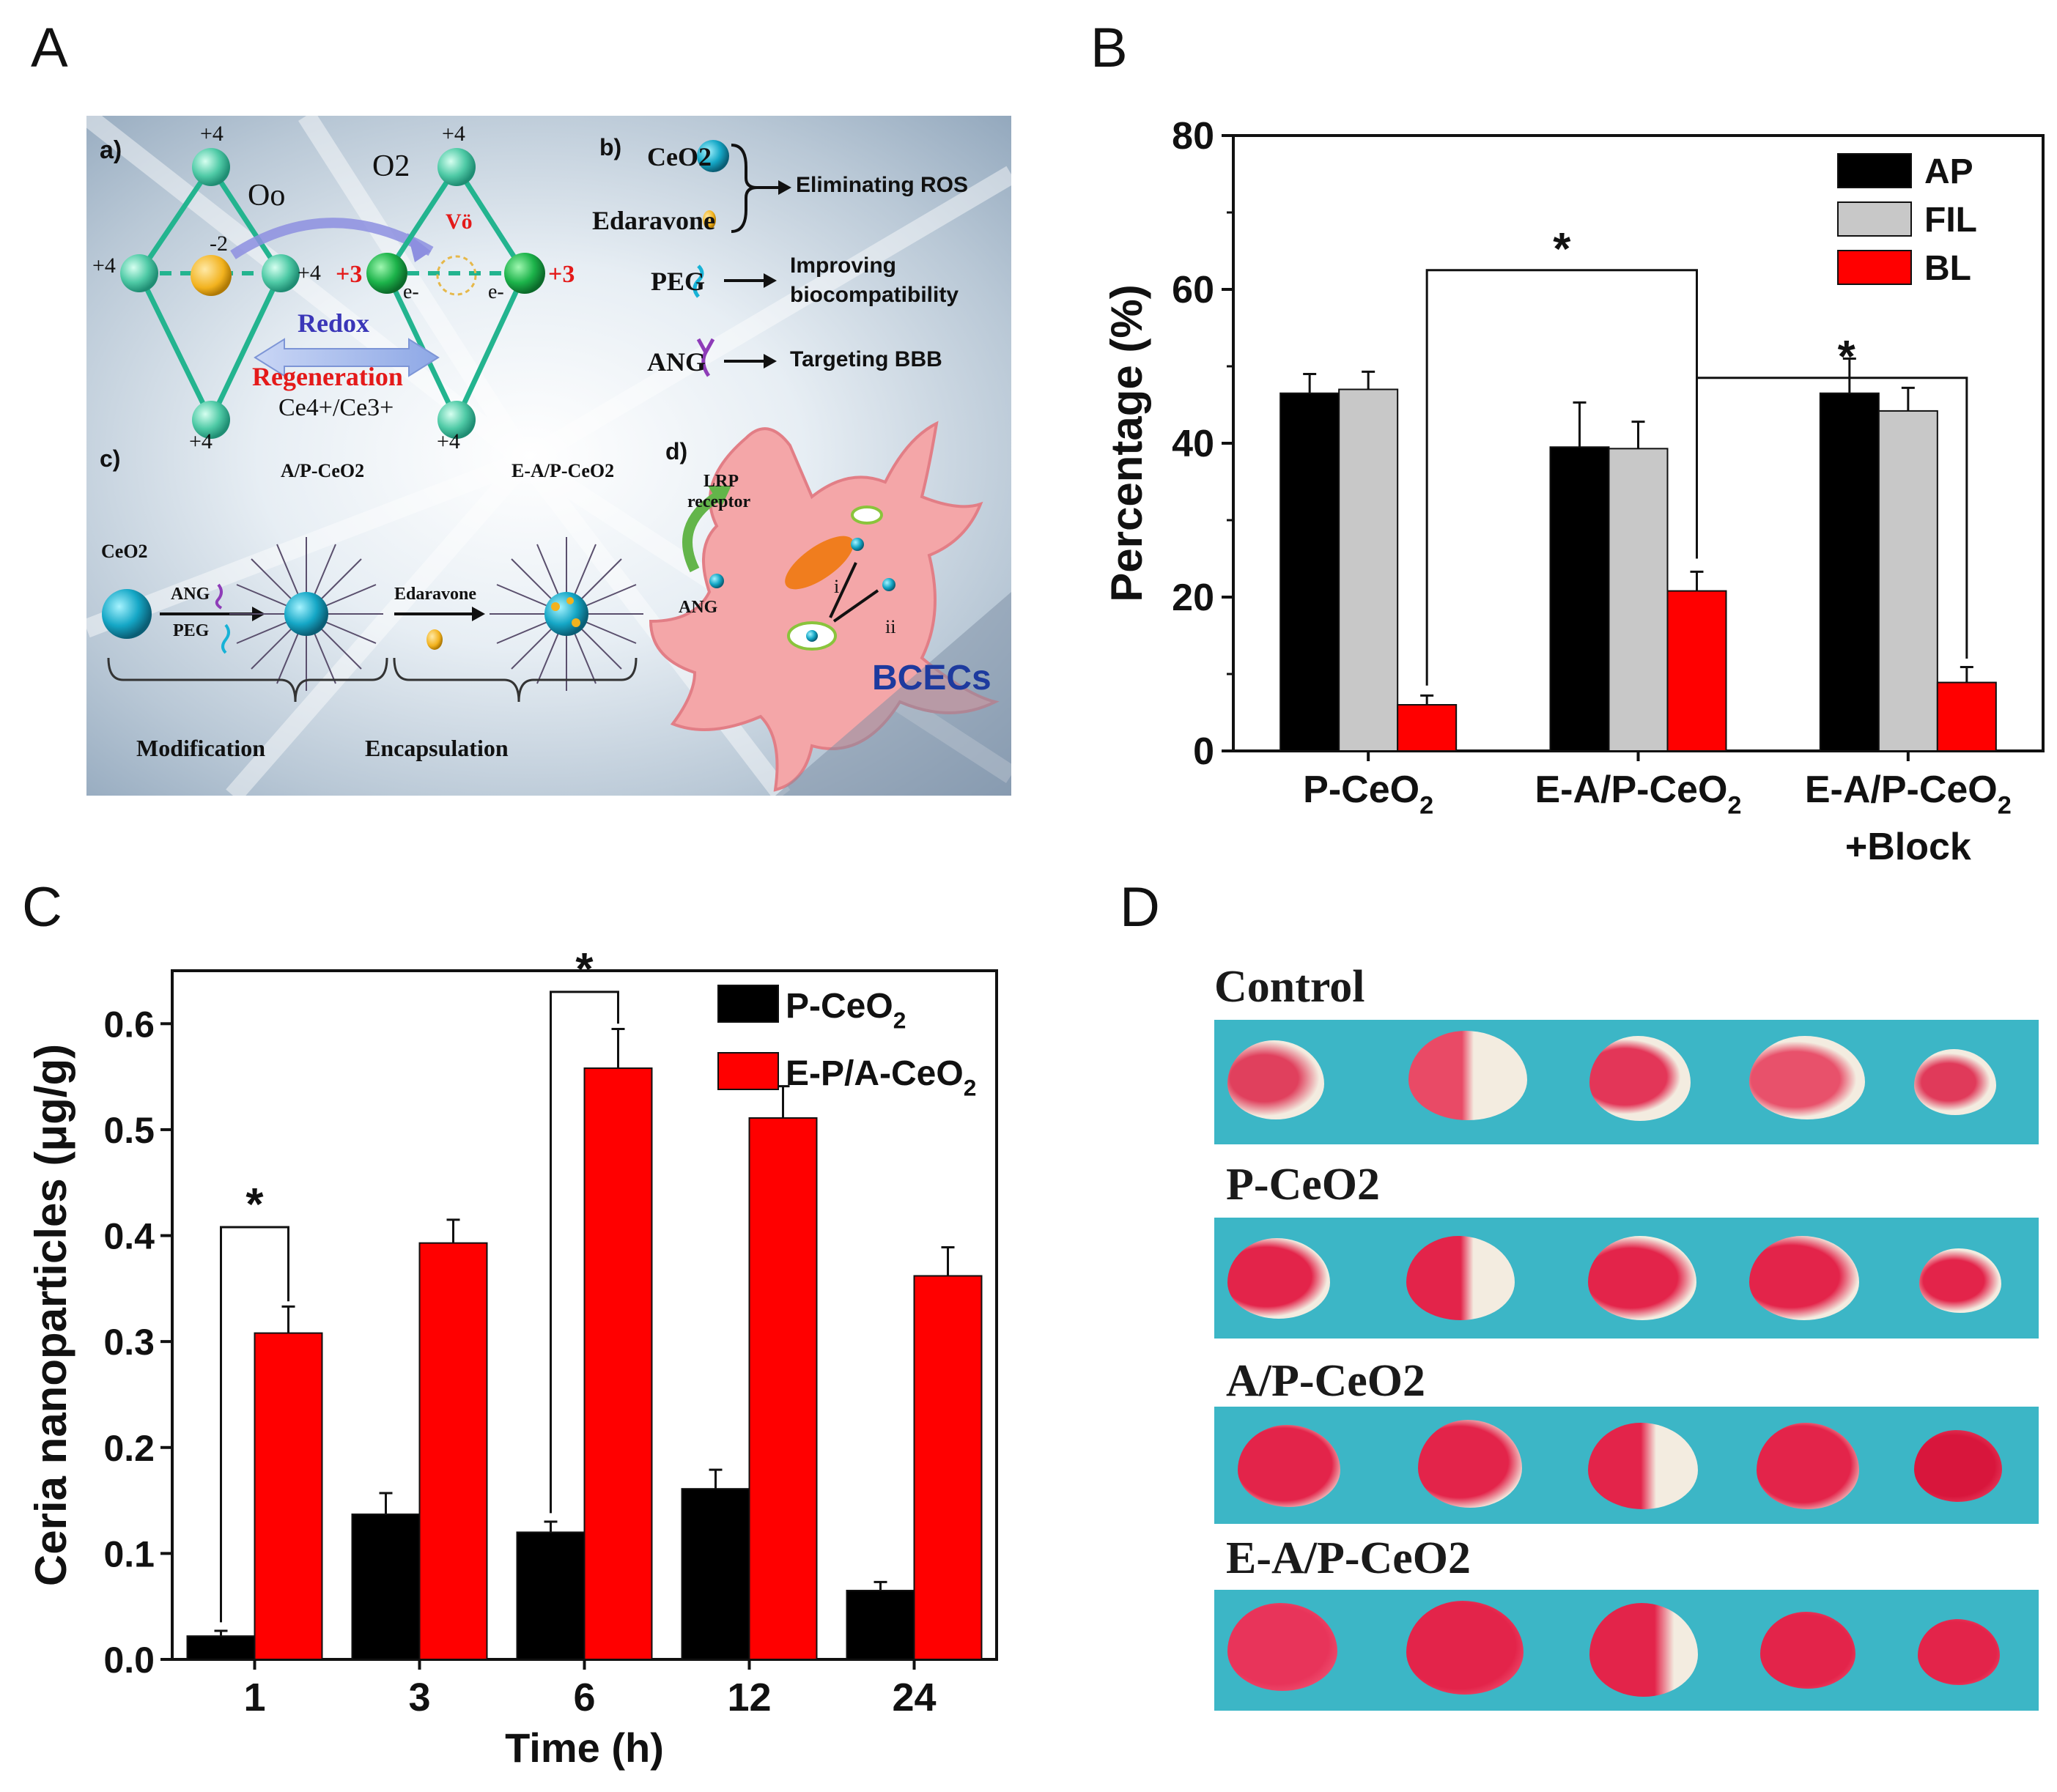 The image size is (2057, 1792). I want to click on octahedron-right, so click(455, 293).